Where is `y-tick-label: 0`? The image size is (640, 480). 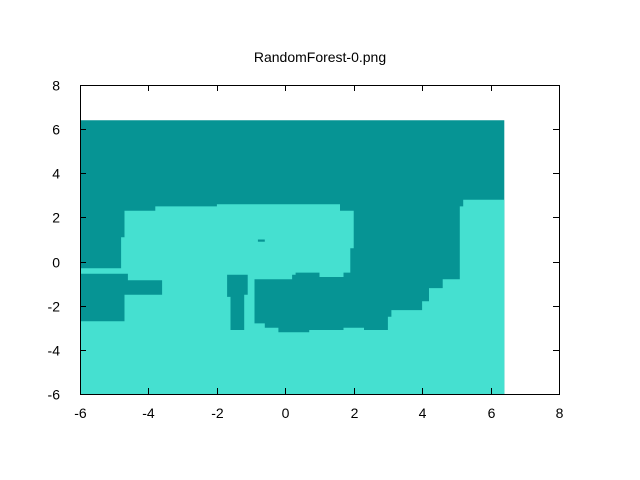 y-tick-label: 0 is located at coordinates (56, 263).